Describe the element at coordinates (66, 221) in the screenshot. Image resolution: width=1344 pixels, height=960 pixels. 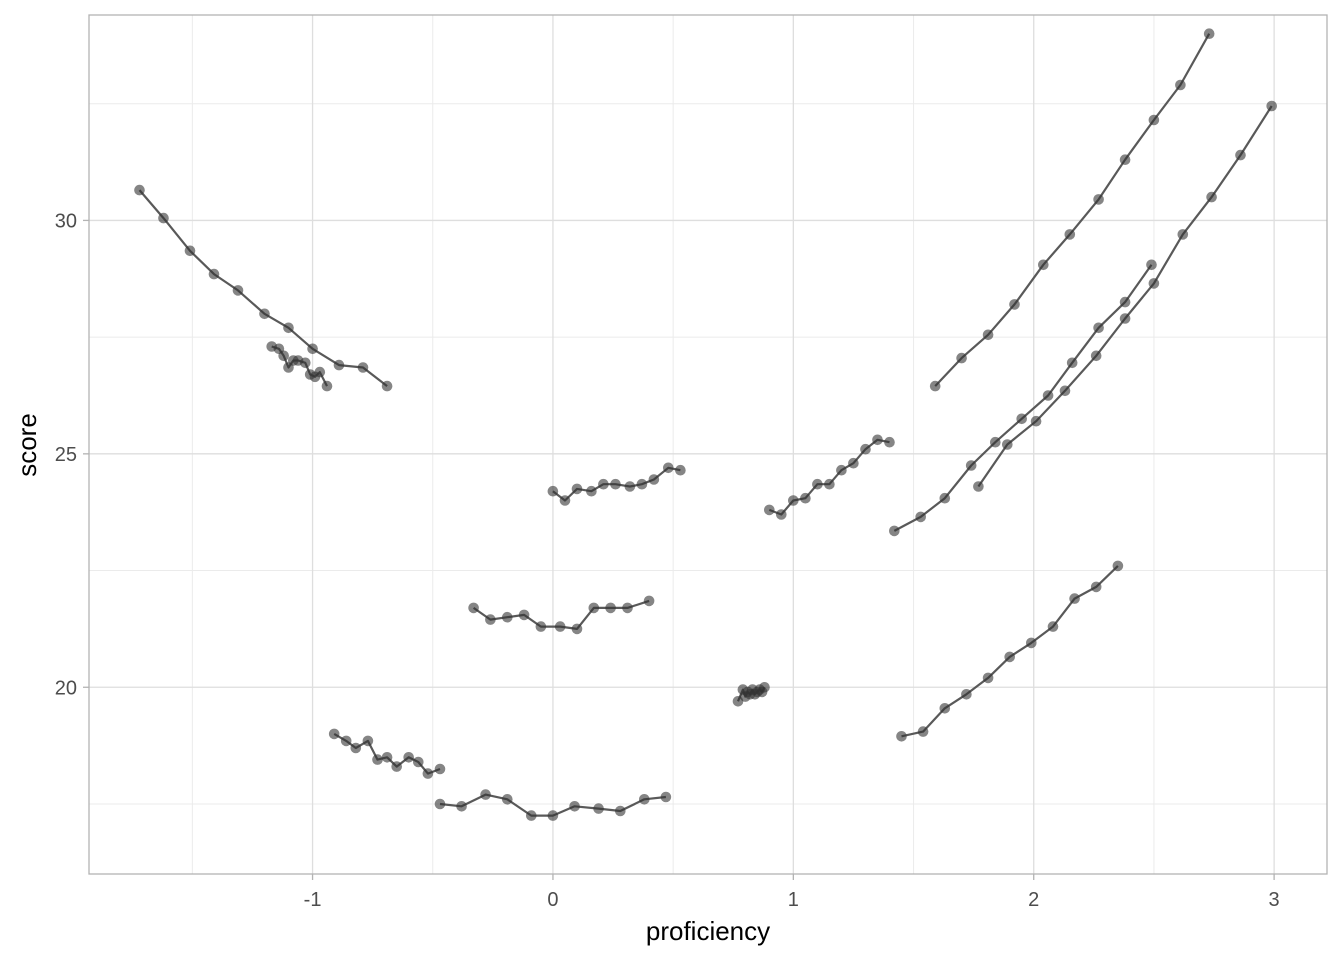
I see `y-tick-label: 30` at that location.